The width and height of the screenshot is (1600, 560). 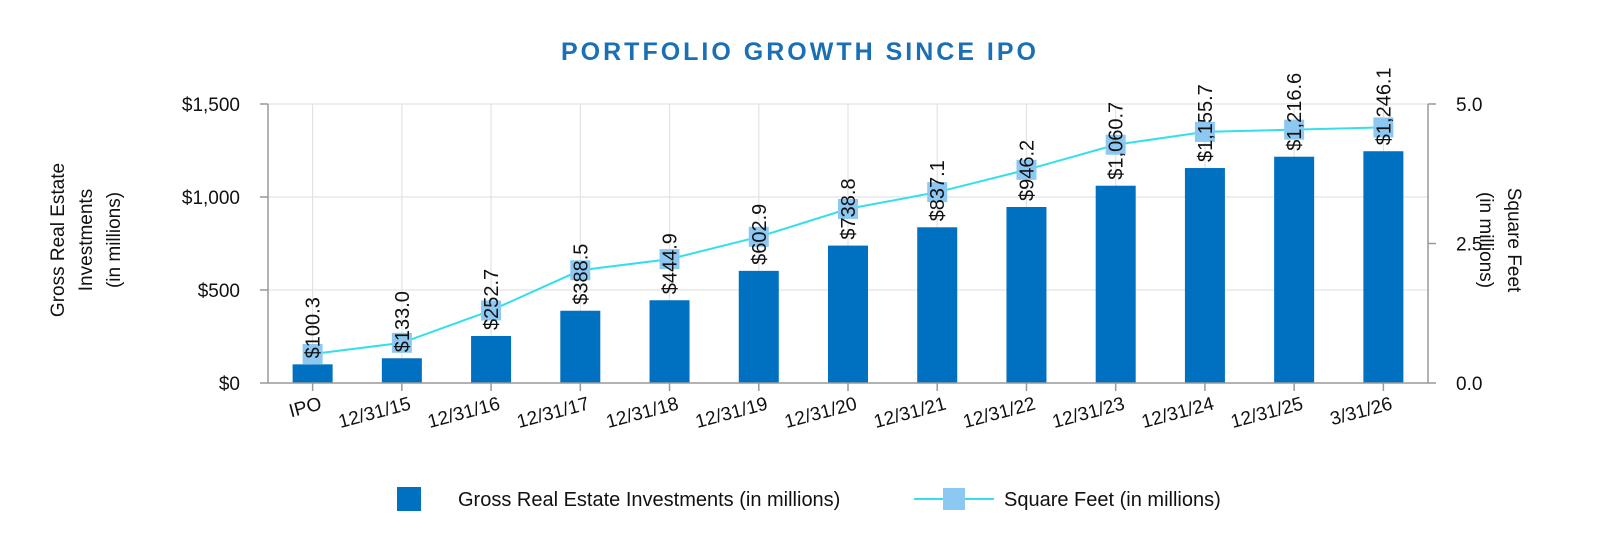 What do you see at coordinates (1469, 105) in the screenshot?
I see `right-tick-label: 5.0` at bounding box center [1469, 105].